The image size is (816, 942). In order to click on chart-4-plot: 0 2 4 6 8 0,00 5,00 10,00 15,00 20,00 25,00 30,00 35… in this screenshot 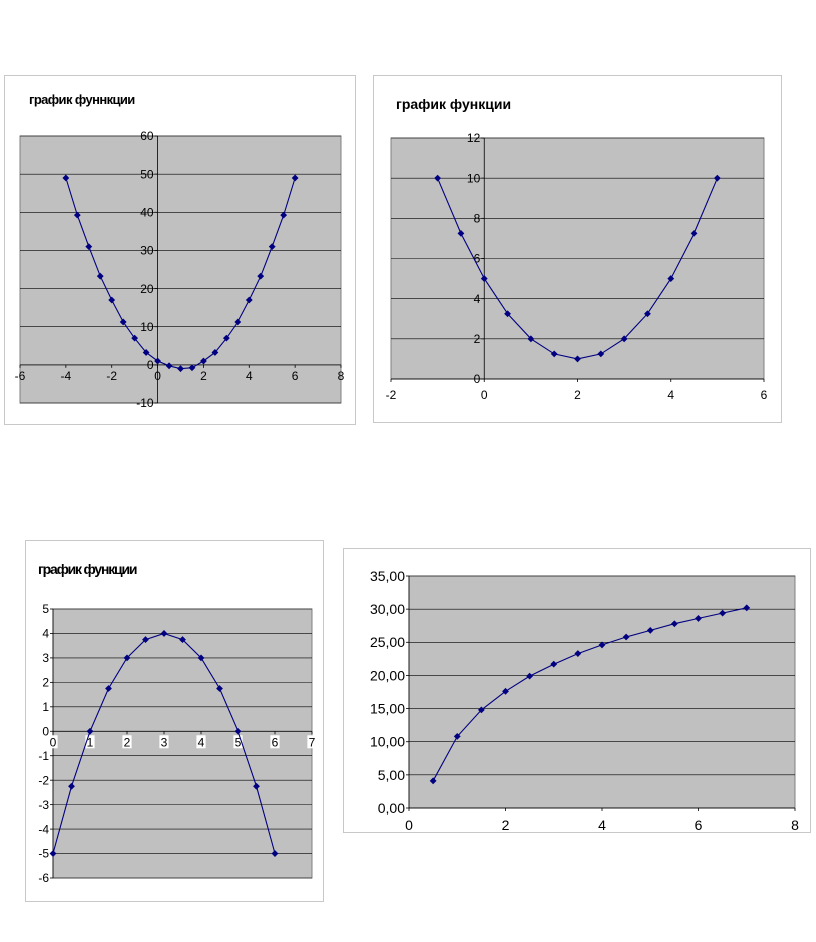, I will do `click(584, 700)`.